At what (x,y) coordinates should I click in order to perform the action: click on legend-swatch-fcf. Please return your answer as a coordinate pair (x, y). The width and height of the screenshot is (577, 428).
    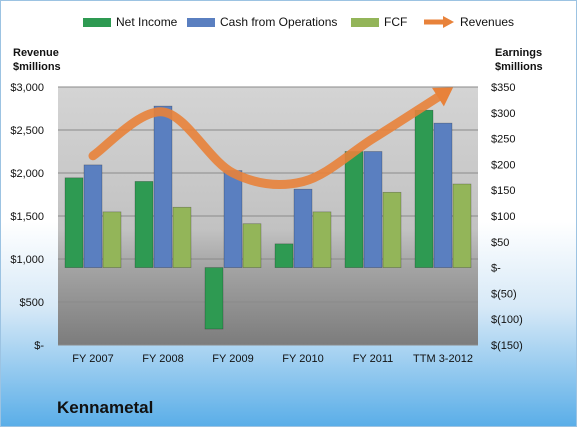
    Looking at the image, I should click on (365, 22).